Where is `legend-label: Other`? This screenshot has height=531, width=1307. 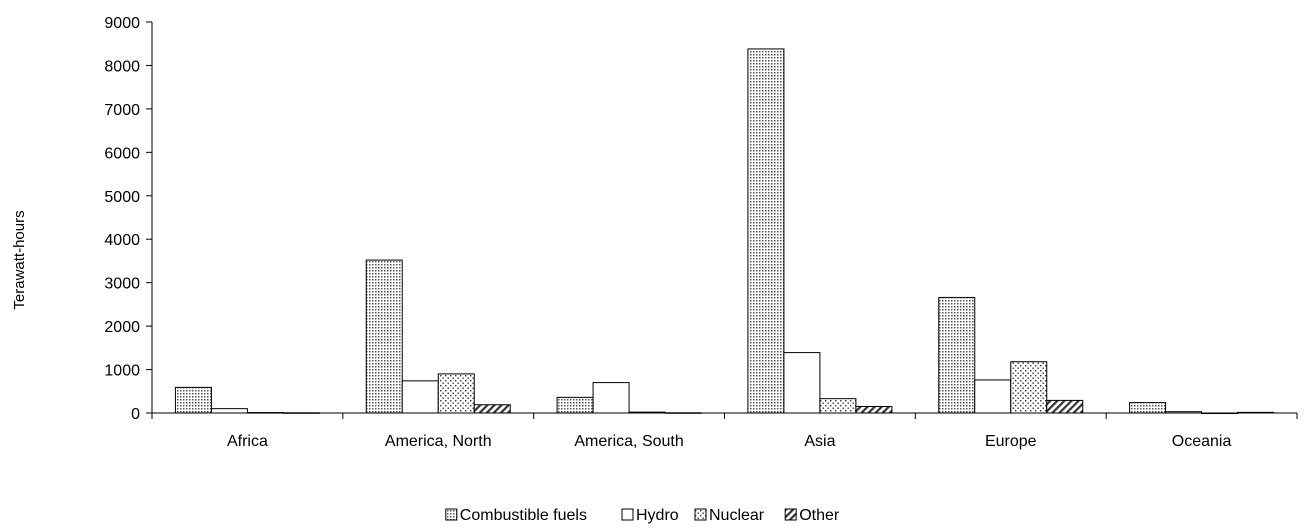
legend-label: Other is located at coordinates (819, 515).